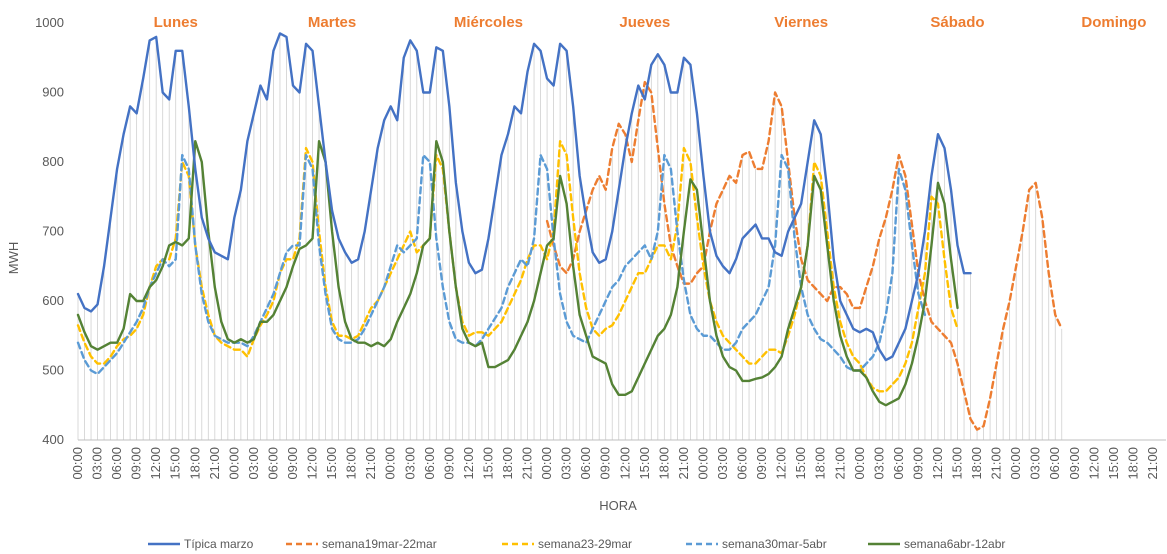  Describe the element at coordinates (644, 22) in the screenshot. I see `day-label: Jueves` at that location.